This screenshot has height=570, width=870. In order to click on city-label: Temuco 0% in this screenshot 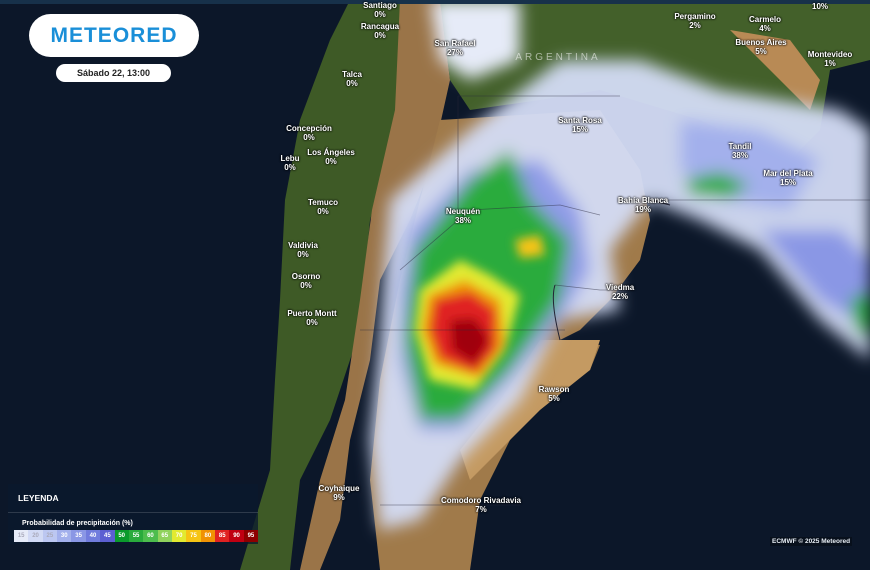, I will do `click(323, 207)`.